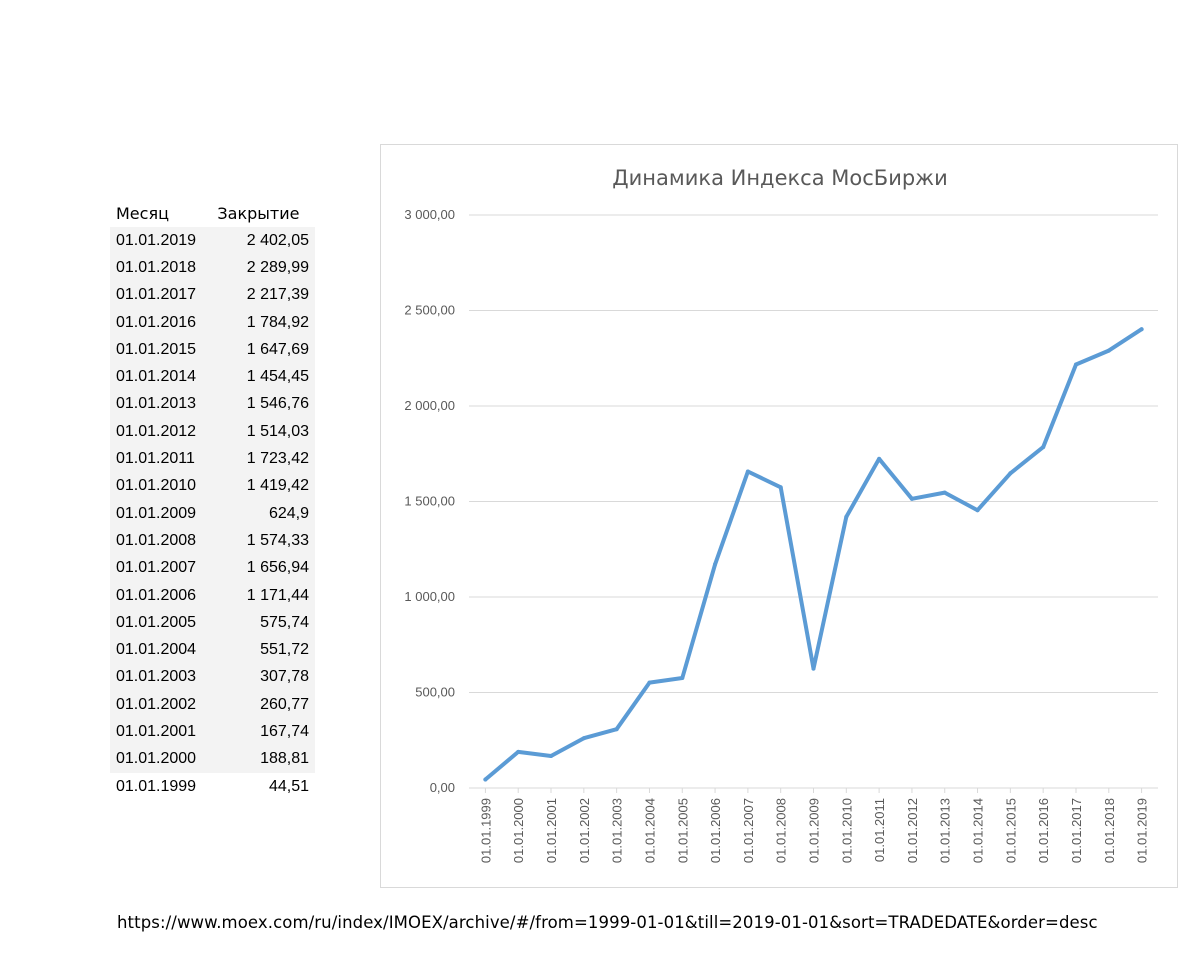 The width and height of the screenshot is (1200, 960). I want to click on table-header-row: Месяц Закрытие, so click(212, 213).